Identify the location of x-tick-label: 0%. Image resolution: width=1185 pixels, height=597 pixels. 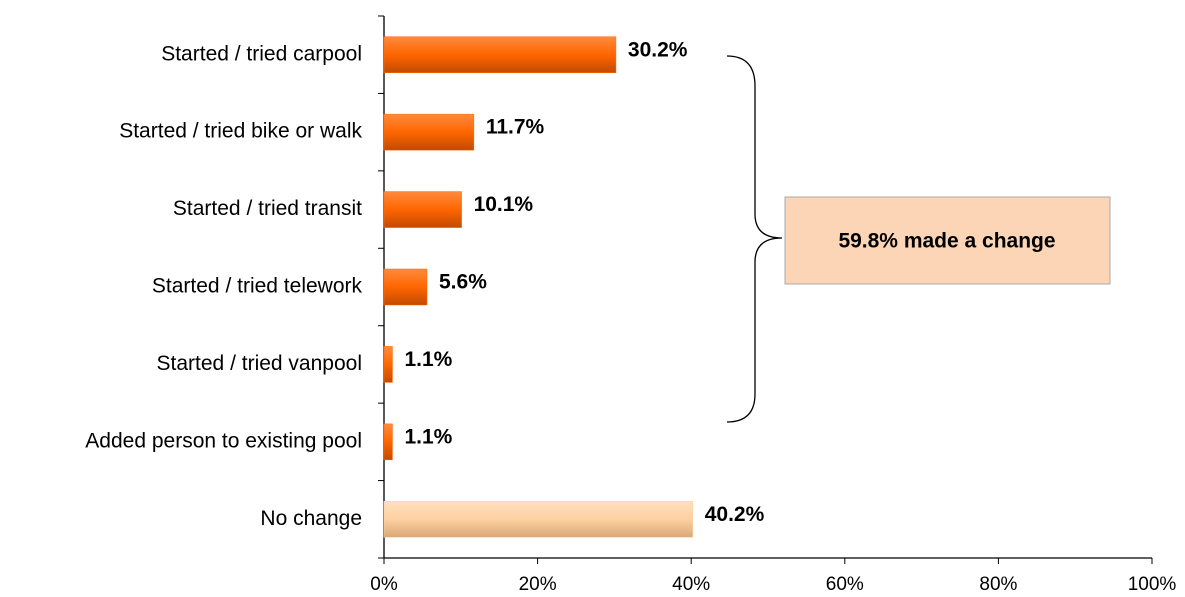
(384, 584).